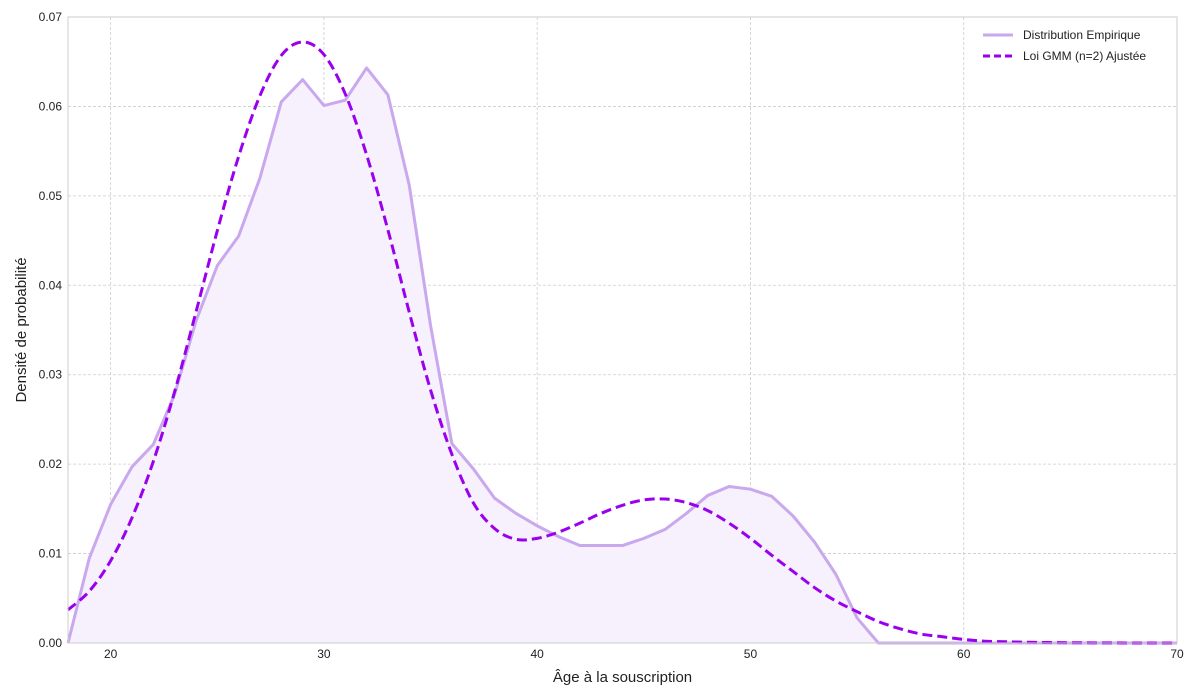 The image size is (1200, 700). What do you see at coordinates (644, 654) in the screenshot?
I see `x-axis-ticks: 20 30 40 50 60 70` at bounding box center [644, 654].